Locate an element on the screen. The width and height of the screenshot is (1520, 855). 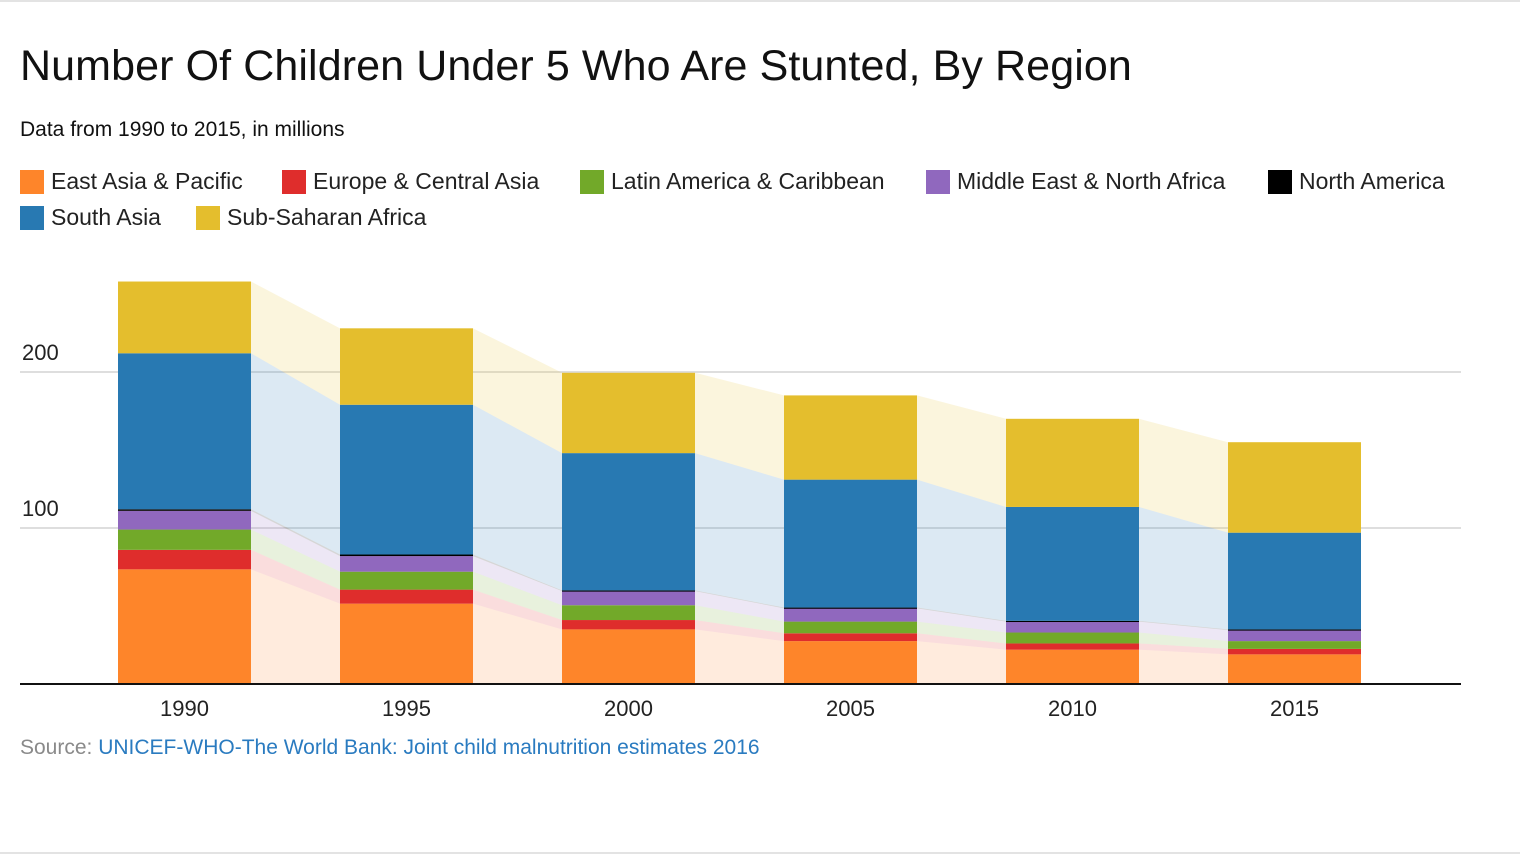
legend-item-north-america: North America is located at coordinates (1356, 181).